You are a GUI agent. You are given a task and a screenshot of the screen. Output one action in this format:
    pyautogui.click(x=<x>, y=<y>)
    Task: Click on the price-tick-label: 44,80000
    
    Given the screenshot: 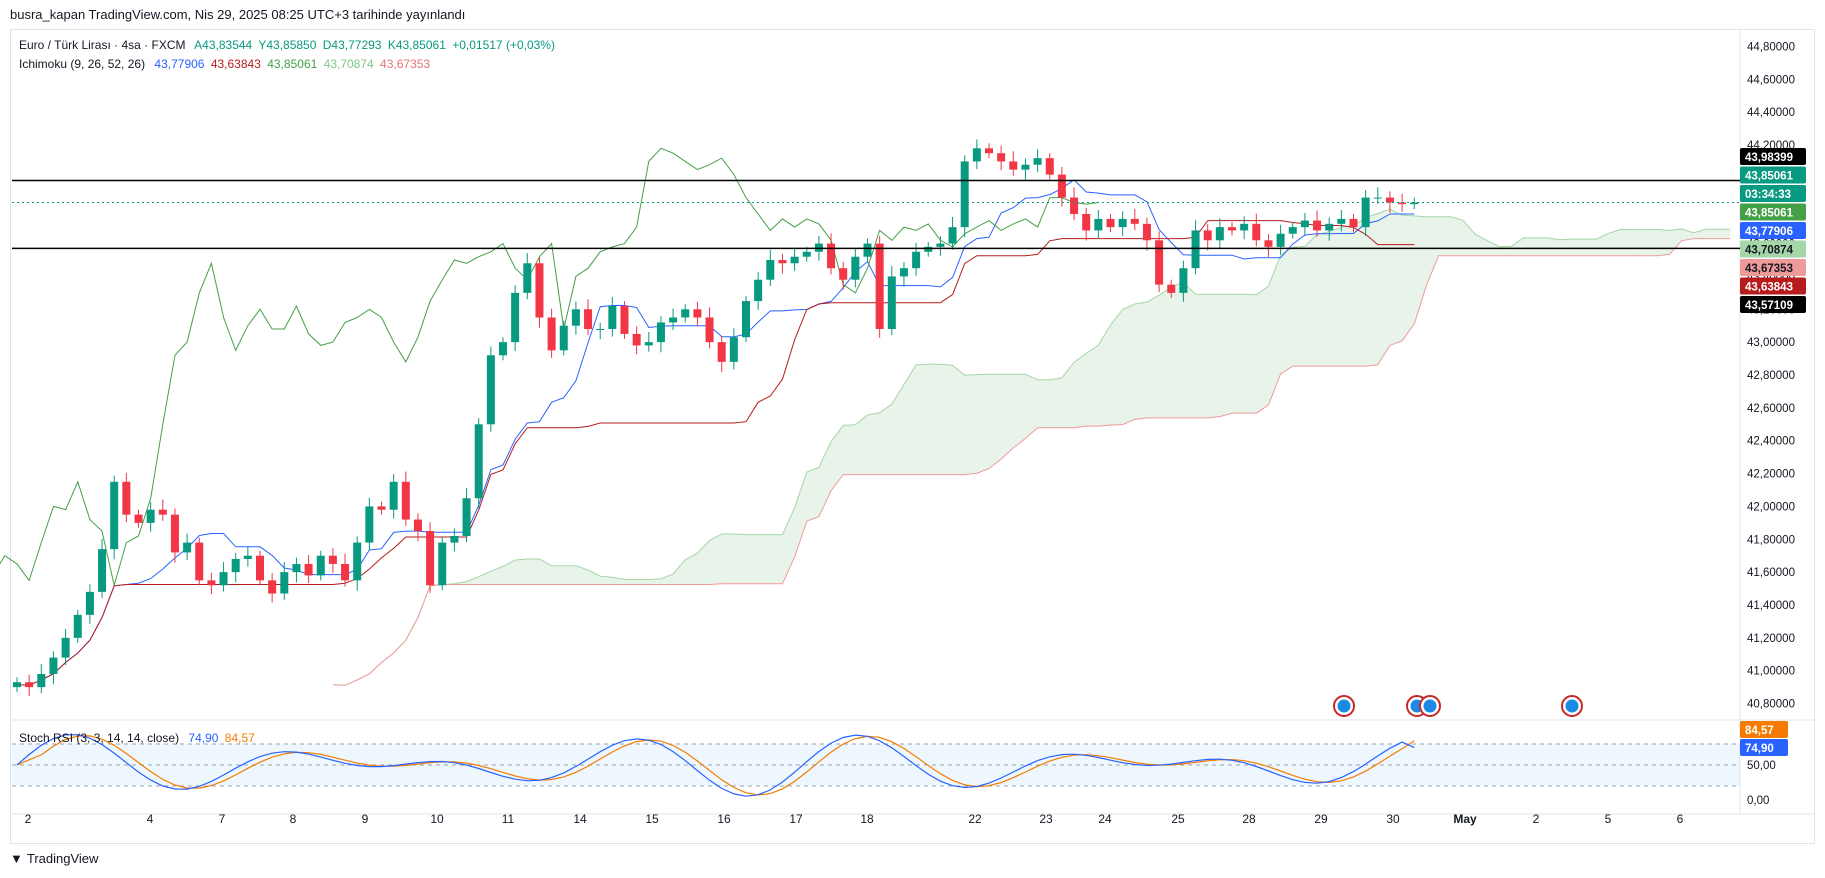 What is the action you would take?
    pyautogui.click(x=1771, y=47)
    